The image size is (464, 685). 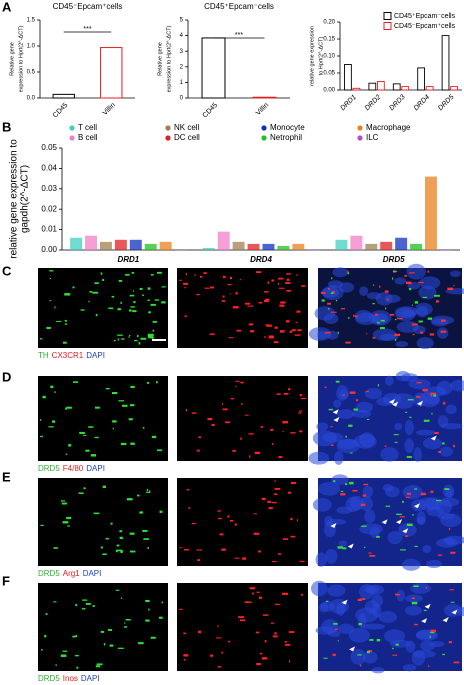 I want to click on stain-name: F4/80, so click(x=73, y=468).